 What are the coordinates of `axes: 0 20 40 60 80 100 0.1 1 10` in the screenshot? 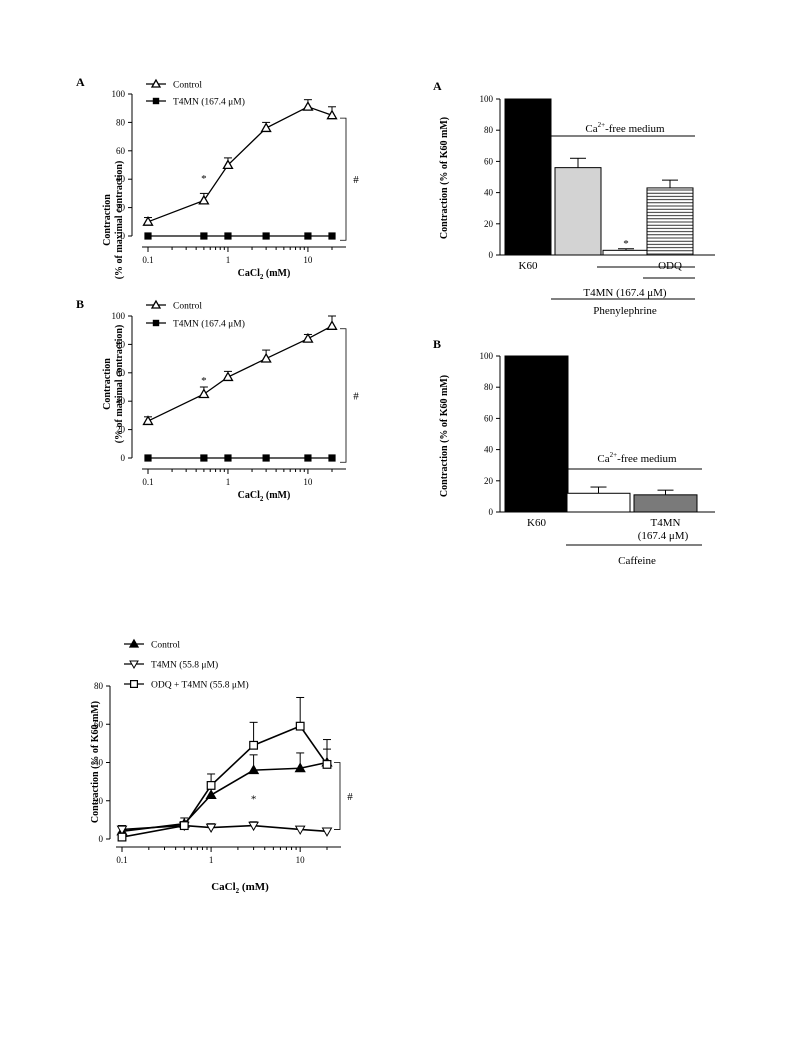 It's located at (229, 399).